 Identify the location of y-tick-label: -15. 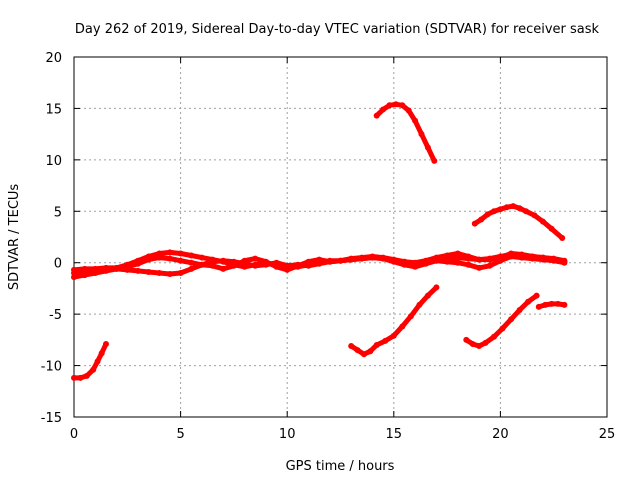
(51, 418).